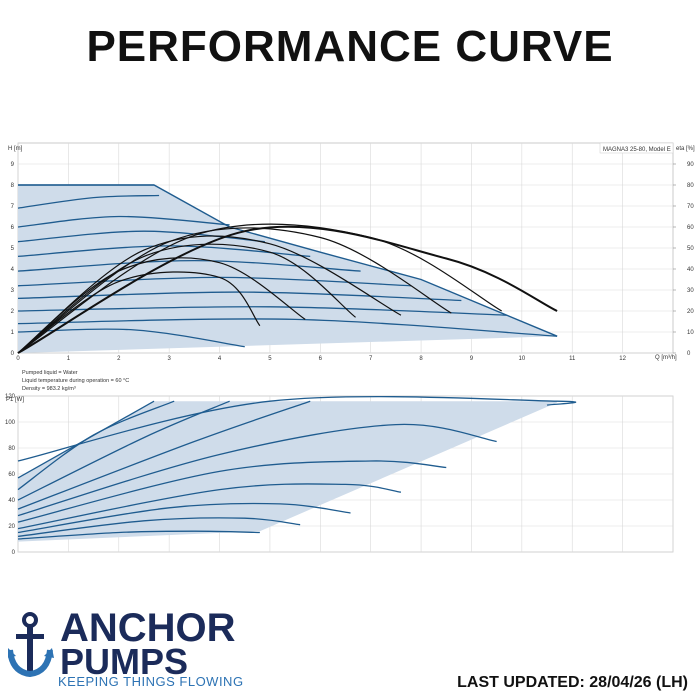 The image size is (700, 700). What do you see at coordinates (572, 359) in the screenshot?
I see `x-tick-label: 11` at bounding box center [572, 359].